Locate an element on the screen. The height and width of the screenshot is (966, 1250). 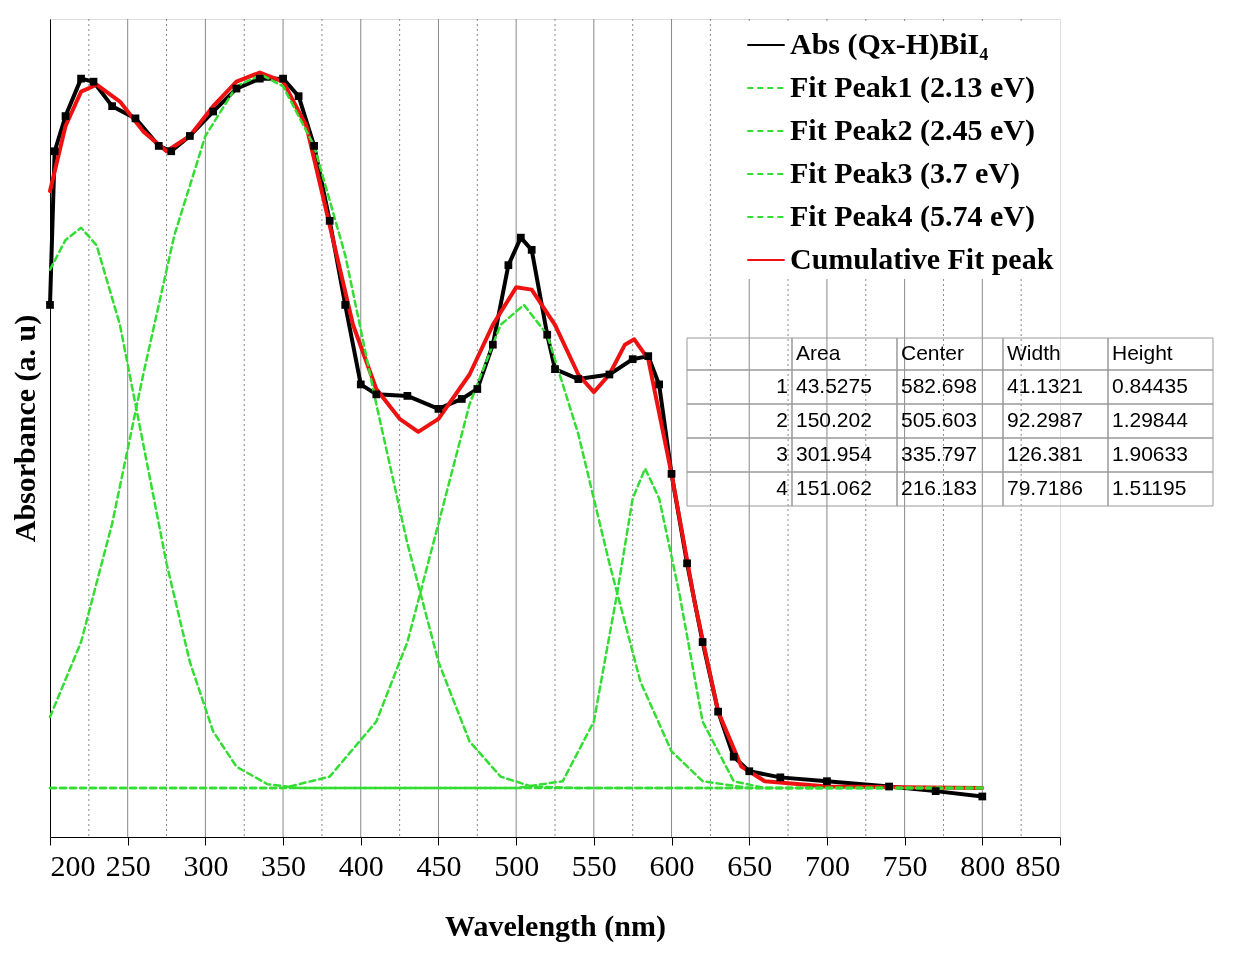
legend-label: Cumulative Fit peak is located at coordinates (922, 258).